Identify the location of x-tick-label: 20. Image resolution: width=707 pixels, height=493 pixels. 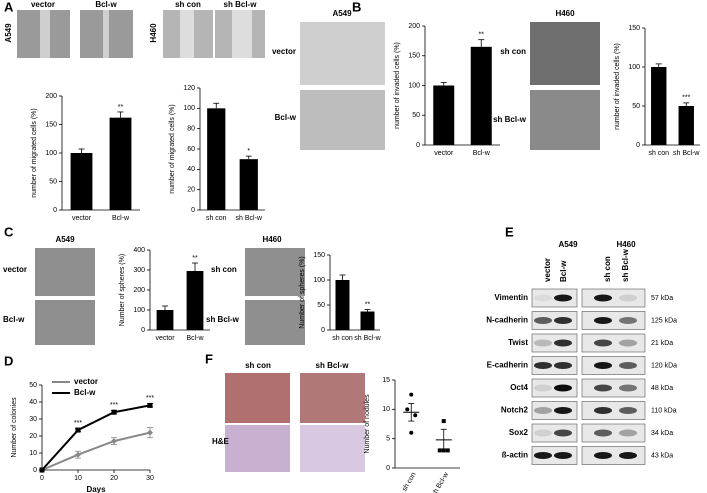
(114, 478).